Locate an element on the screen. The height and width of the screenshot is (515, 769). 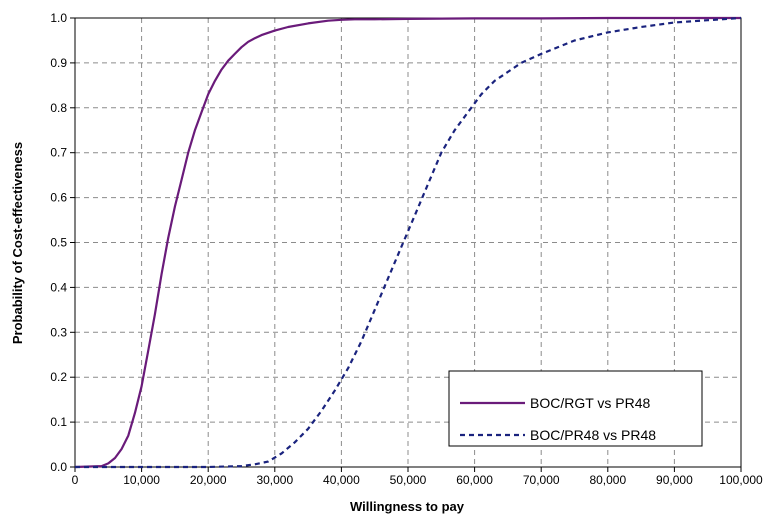
legend: BOC/RGT vs PR48 BOC/PR48 vs PR48 is located at coordinates (575, 408).